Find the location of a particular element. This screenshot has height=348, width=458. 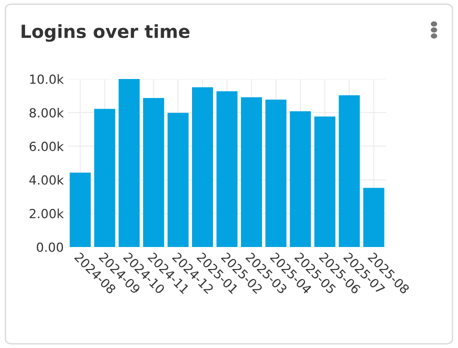

chart-title: Logins over time is located at coordinates (106, 33).